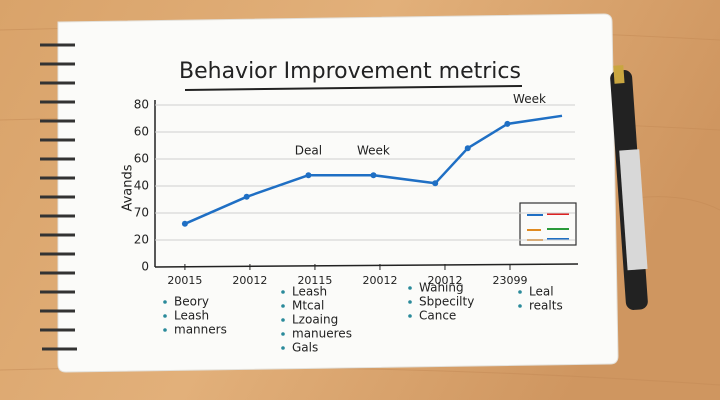  I want to click on data-line, so click(373, 169).